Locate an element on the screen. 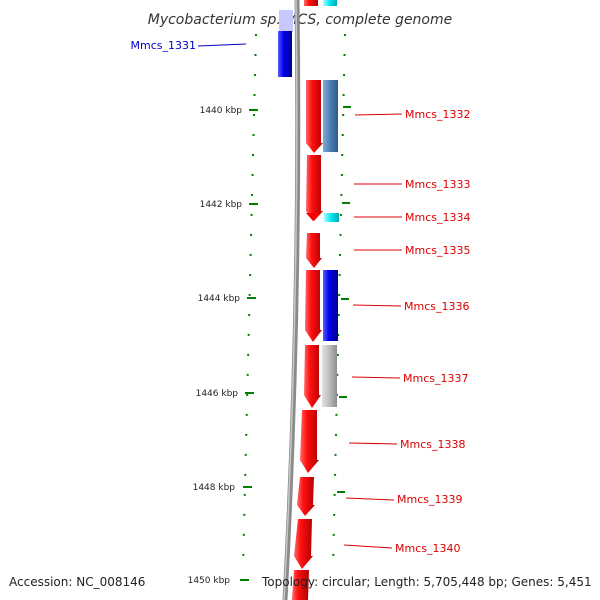 Image resolution: width=600 pixels, height=600 pixels. gene-label-mmcs-1338: Mmcs_1338 is located at coordinates (432, 444).